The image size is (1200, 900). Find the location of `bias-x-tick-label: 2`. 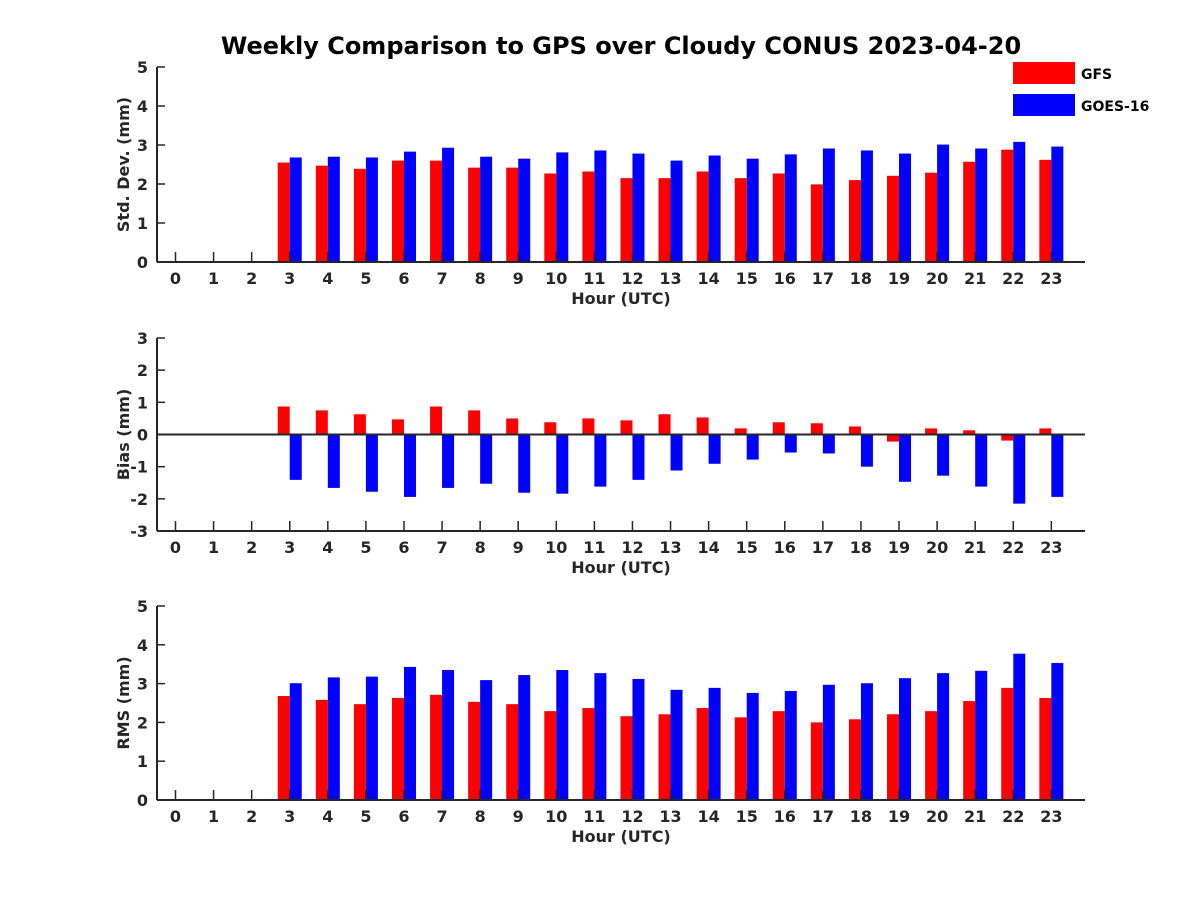

bias-x-tick-label: 2 is located at coordinates (251, 547).